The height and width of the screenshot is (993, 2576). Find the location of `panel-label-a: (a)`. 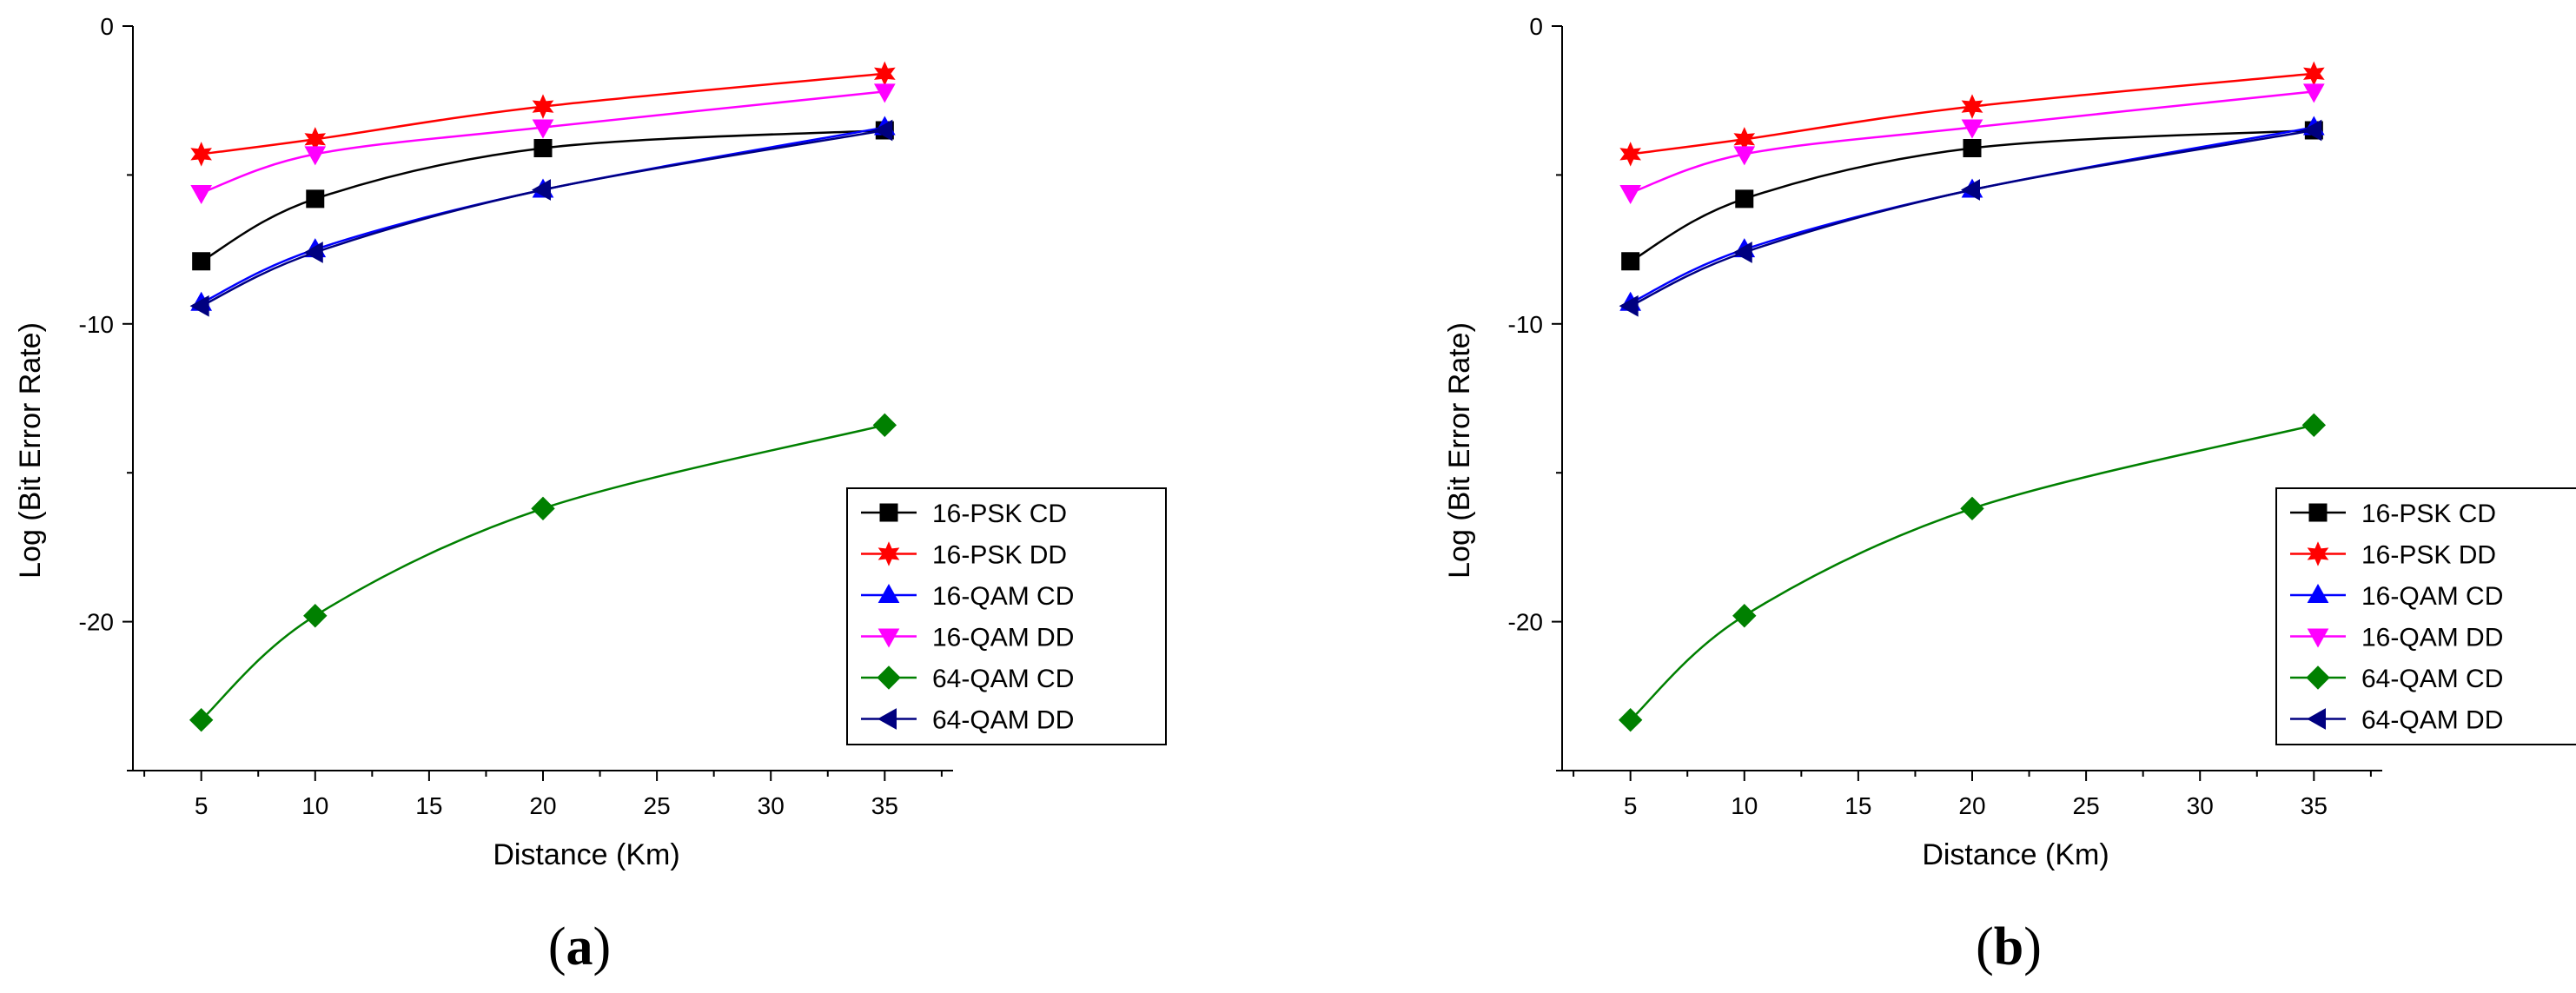

panel-label-a: (a) is located at coordinates (579, 946).